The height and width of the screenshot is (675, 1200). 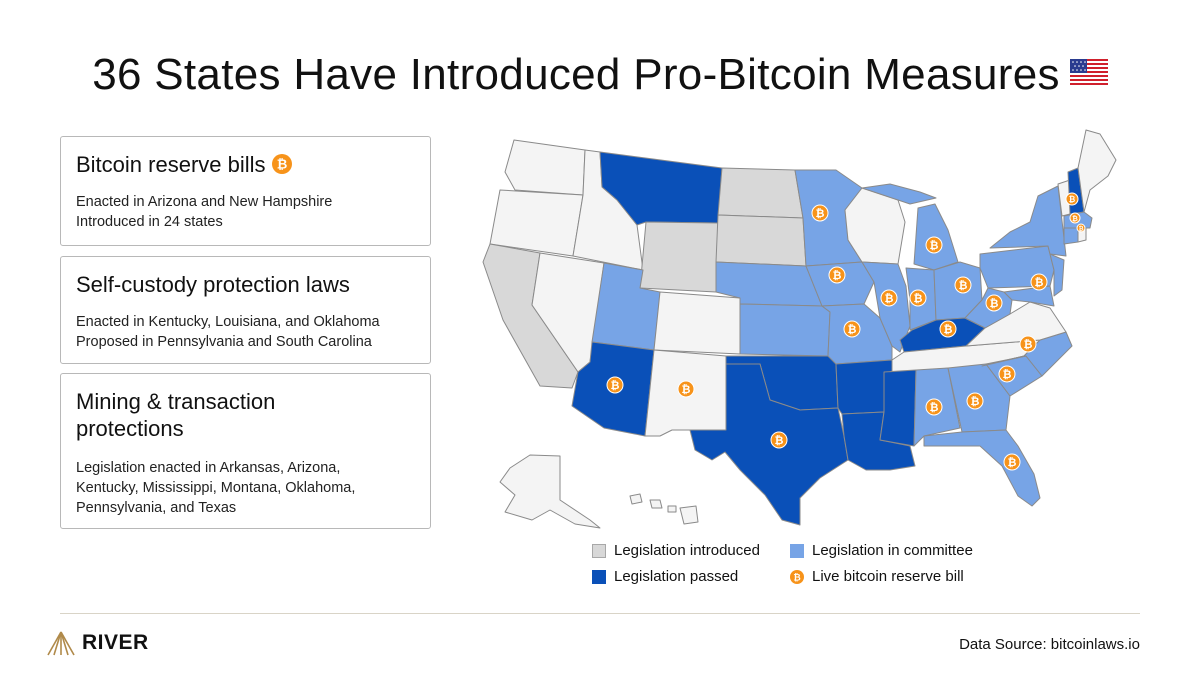 I want to click on state-illinois, so click(x=886, y=307).